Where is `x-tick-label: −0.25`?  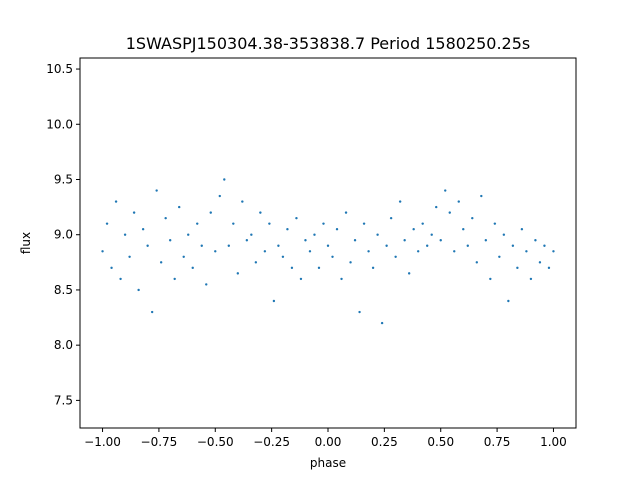
x-tick-label: −0.25 is located at coordinates (271, 442).